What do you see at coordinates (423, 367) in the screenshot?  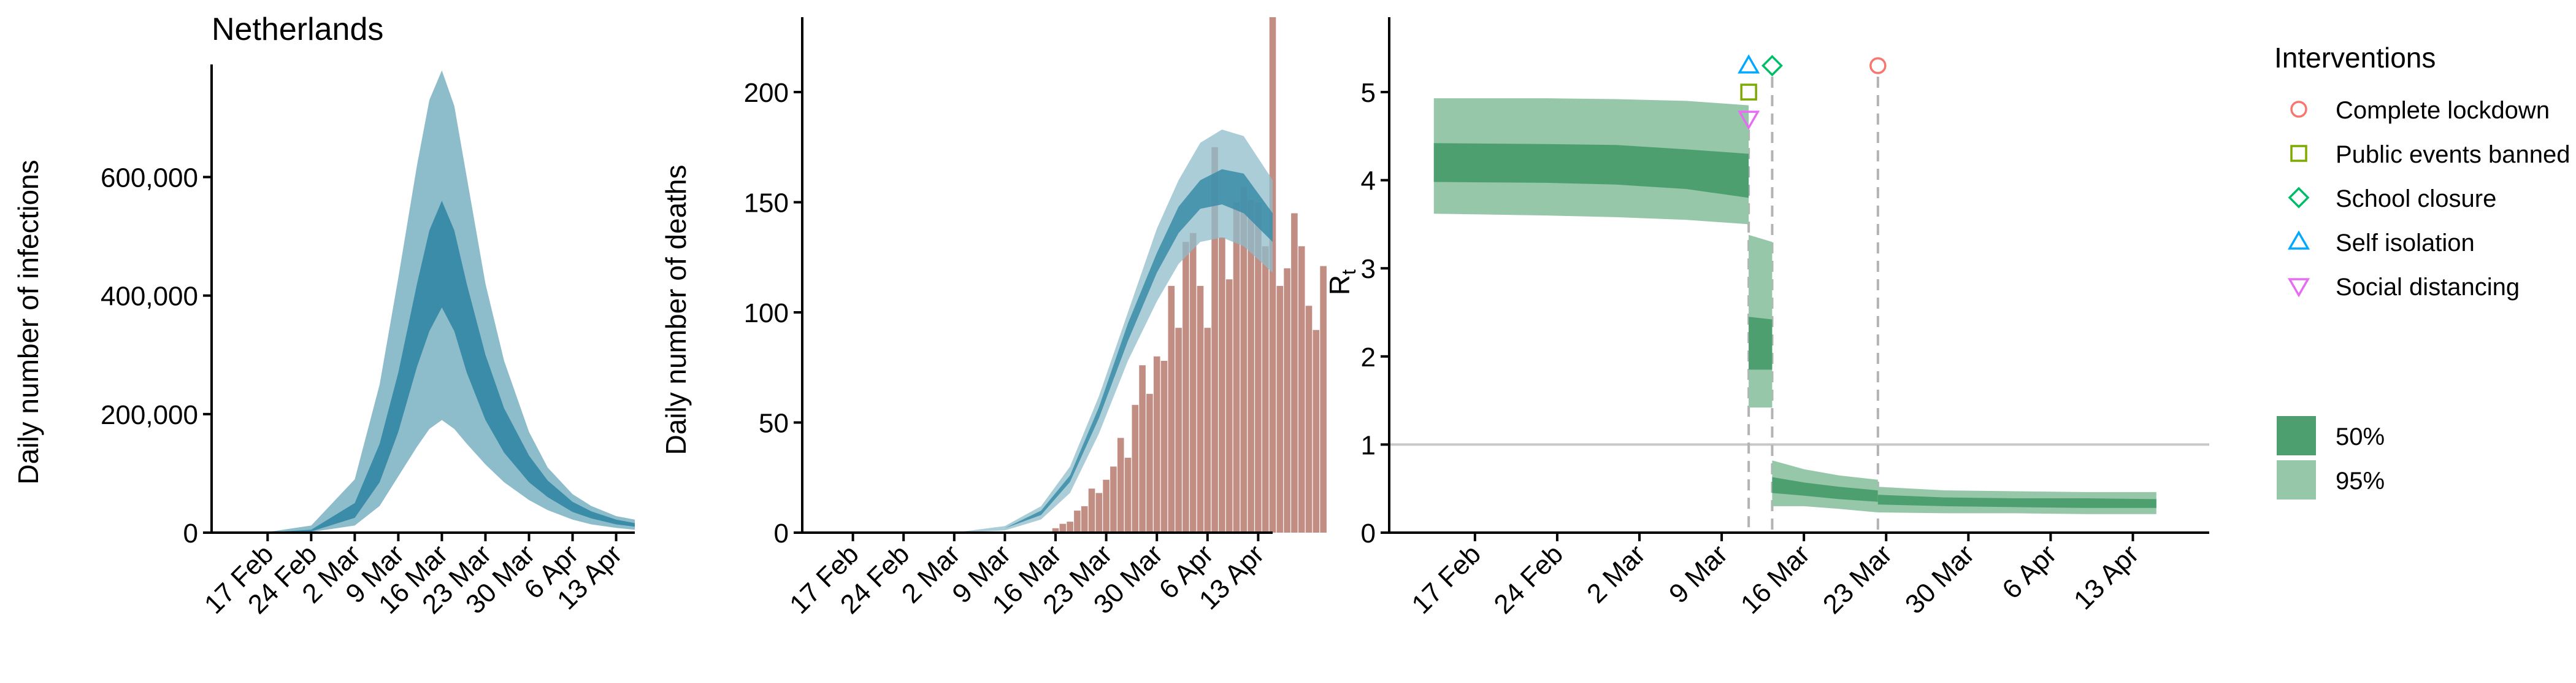 I see `infections-50-band` at bounding box center [423, 367].